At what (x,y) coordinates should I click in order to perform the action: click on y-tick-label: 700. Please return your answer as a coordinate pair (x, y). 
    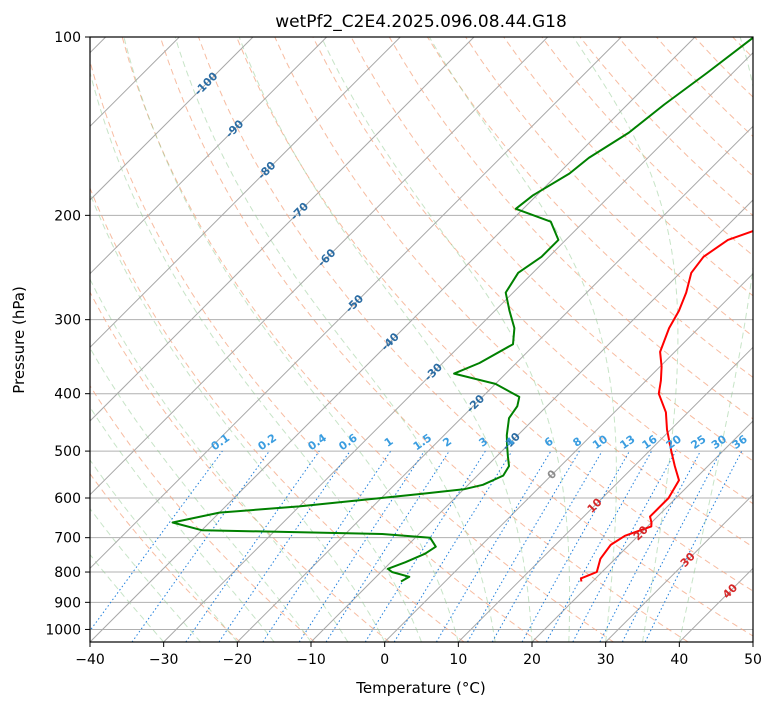
    Looking at the image, I should click on (67, 539).